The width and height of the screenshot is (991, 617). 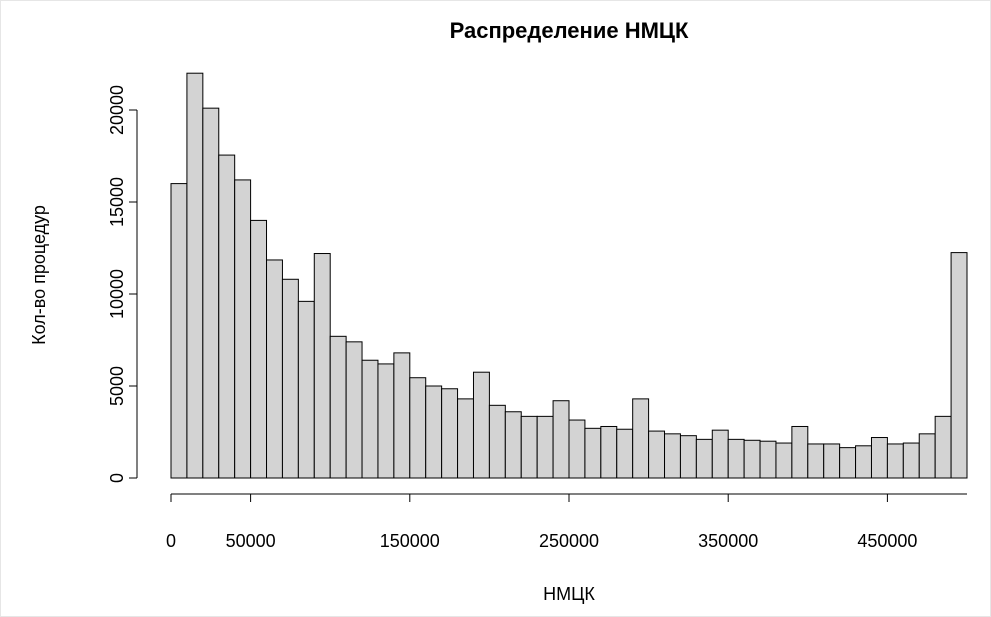 I want to click on y-tick-label: 10000, so click(x=117, y=294).